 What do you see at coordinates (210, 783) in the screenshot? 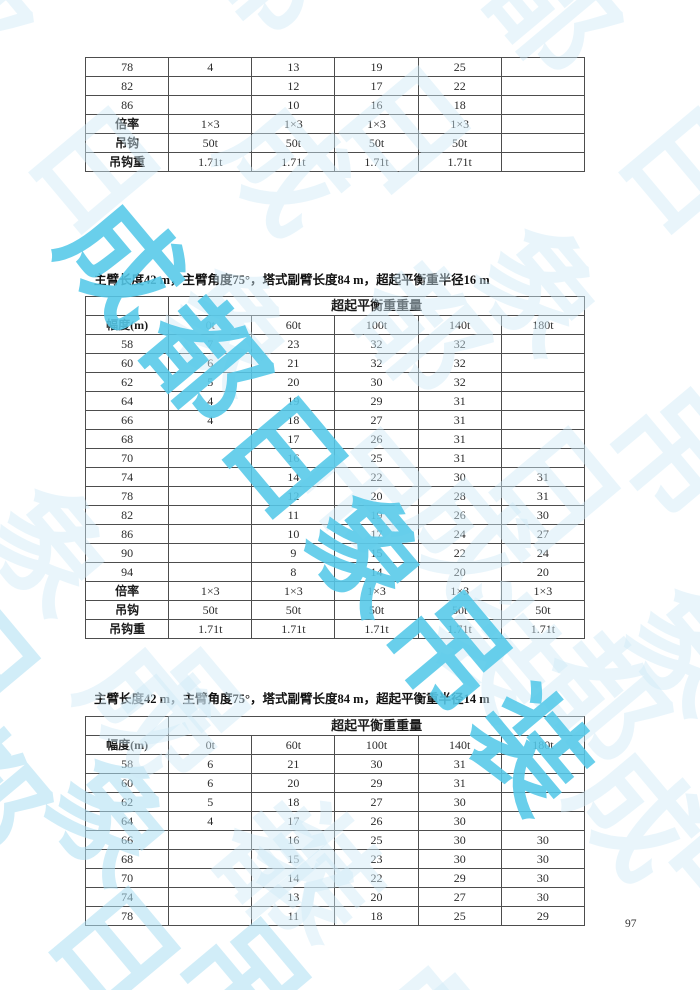
I see `table-cell: 6` at bounding box center [210, 783].